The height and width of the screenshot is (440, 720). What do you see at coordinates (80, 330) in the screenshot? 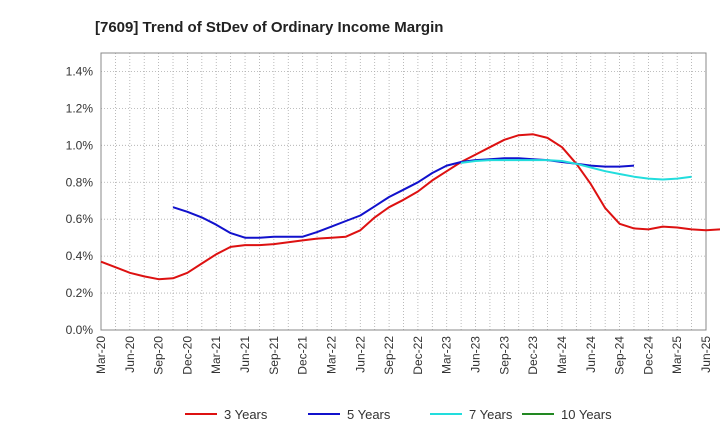
I see `y-tick-label: 0.0%` at bounding box center [80, 330].